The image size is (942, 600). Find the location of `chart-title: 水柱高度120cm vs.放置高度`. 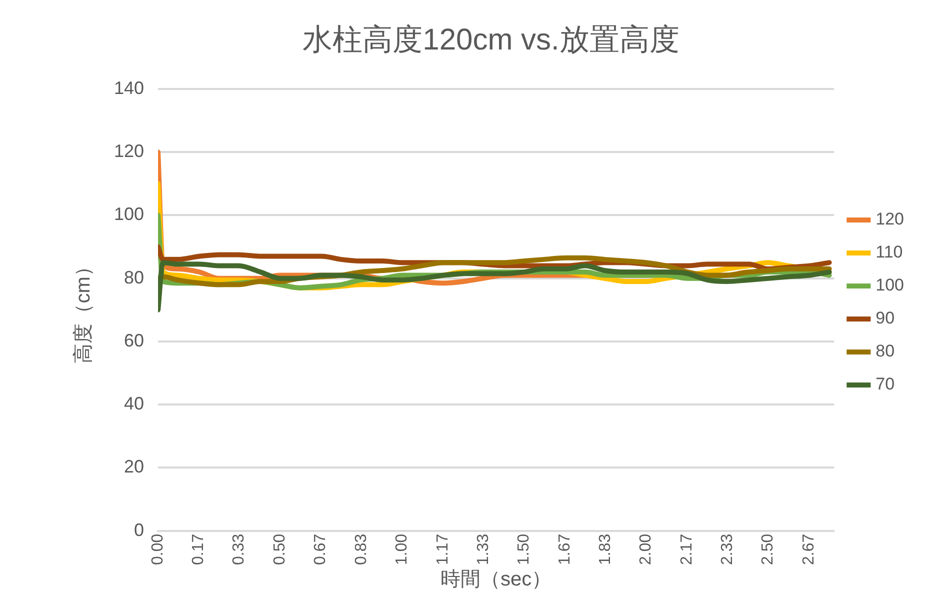

chart-title: 水柱高度120cm vs.放置高度 is located at coordinates (491, 39).